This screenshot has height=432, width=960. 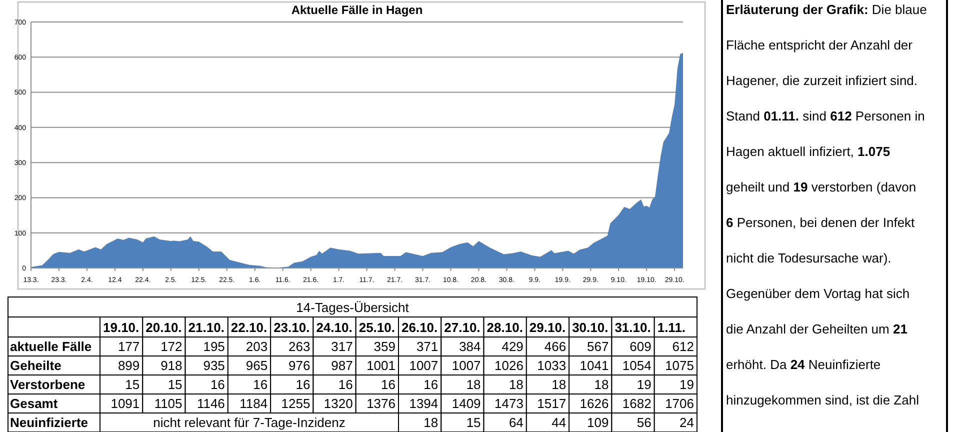 I want to click on data-label: 965, so click(x=257, y=365).